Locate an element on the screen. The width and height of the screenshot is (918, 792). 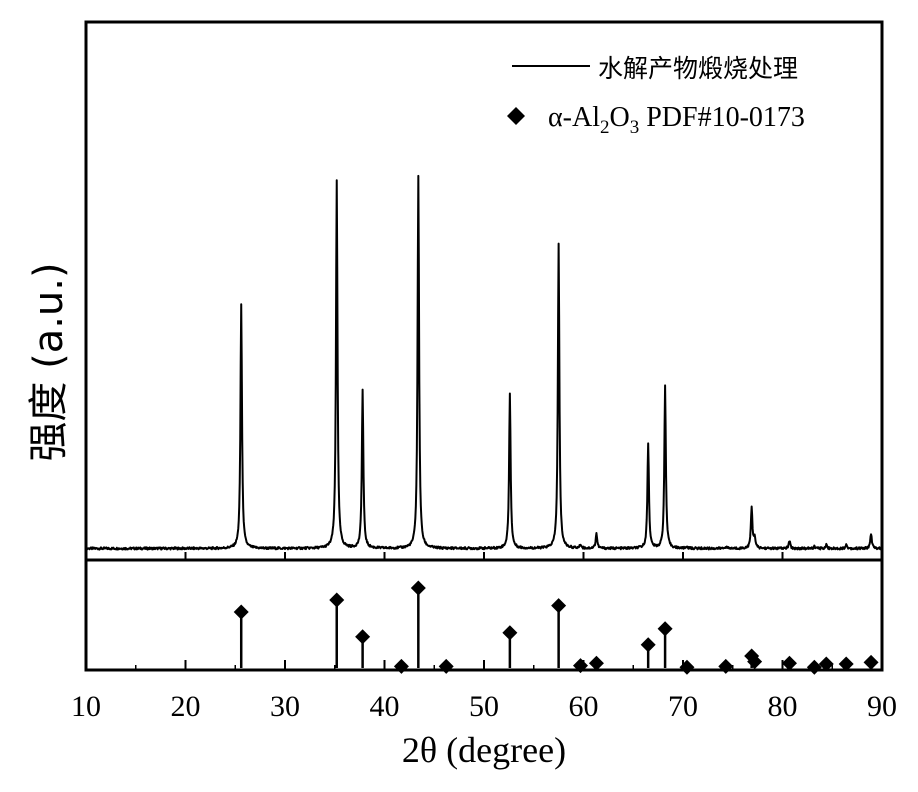
legend-label-reference: α-Al2O3 PDF#10-0173 is located at coordinates (676, 120).